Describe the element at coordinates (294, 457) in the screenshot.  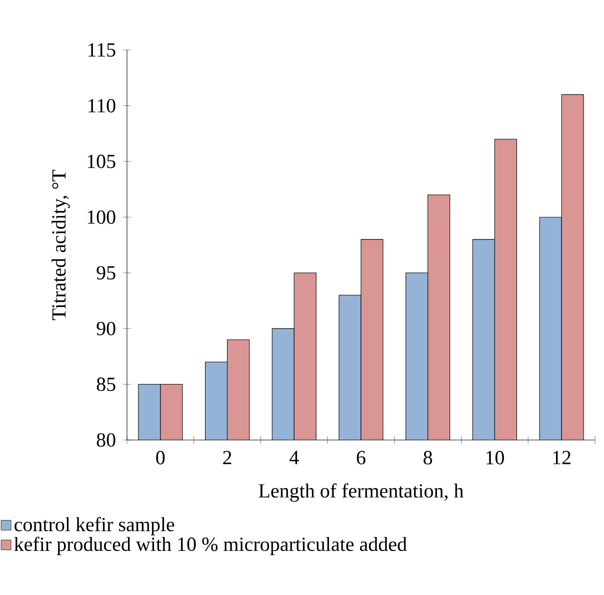
I see `x-tick-label: 4` at that location.